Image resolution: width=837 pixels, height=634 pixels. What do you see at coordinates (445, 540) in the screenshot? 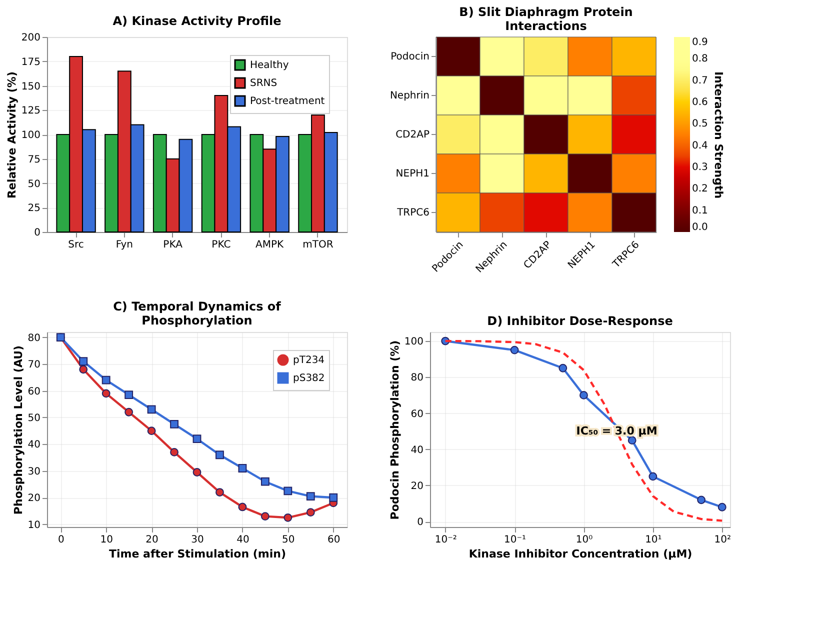
I see `x-tick-label: 10⁻²` at bounding box center [445, 540].